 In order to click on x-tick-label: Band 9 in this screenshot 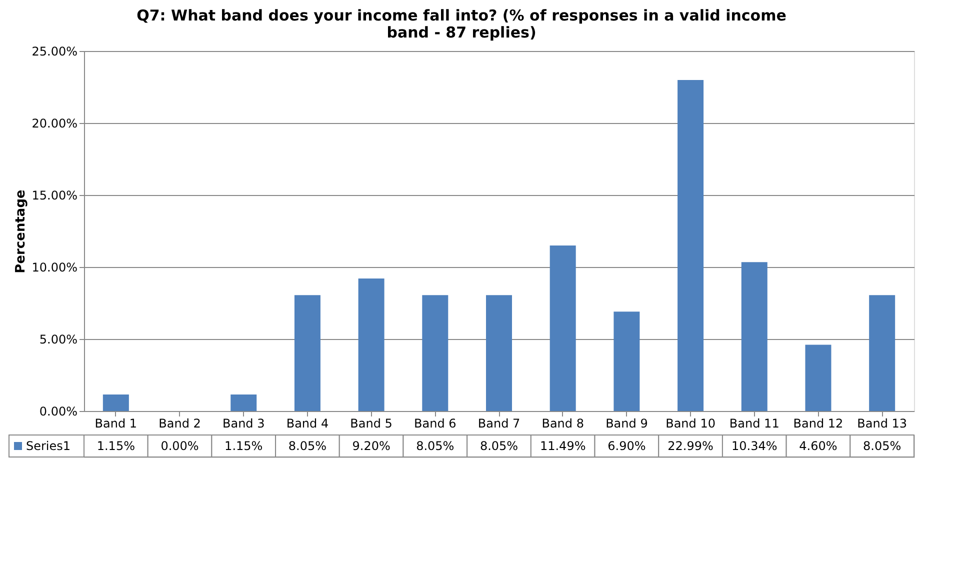, I will do `click(627, 423)`.